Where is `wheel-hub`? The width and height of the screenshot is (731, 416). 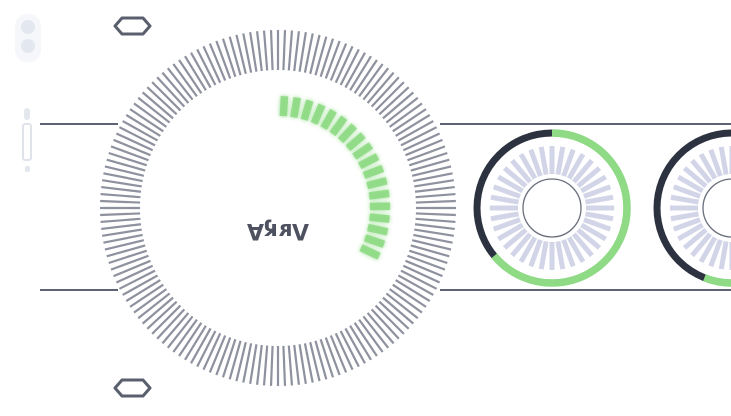 wheel-hub is located at coordinates (716, 208).